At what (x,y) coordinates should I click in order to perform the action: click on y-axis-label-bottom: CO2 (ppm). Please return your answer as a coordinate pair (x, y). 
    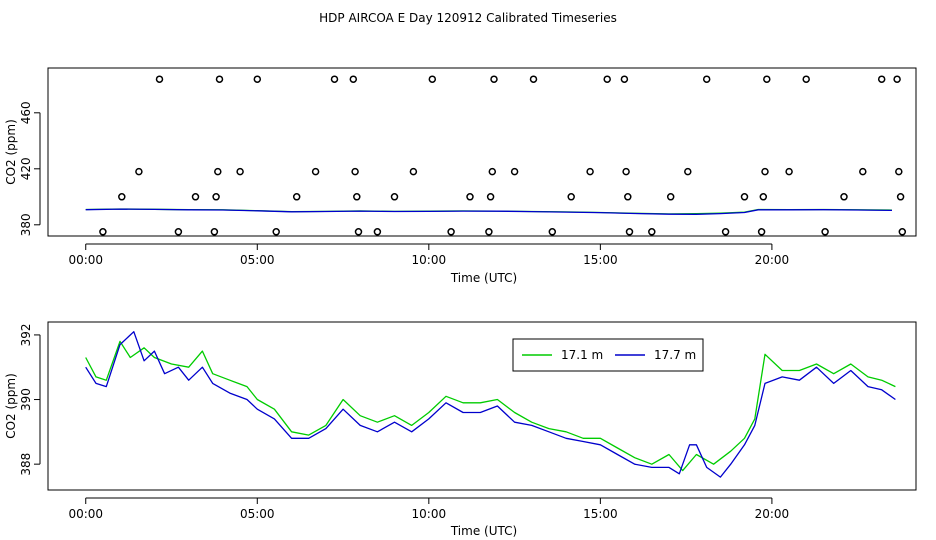
    Looking at the image, I should click on (11, 406).